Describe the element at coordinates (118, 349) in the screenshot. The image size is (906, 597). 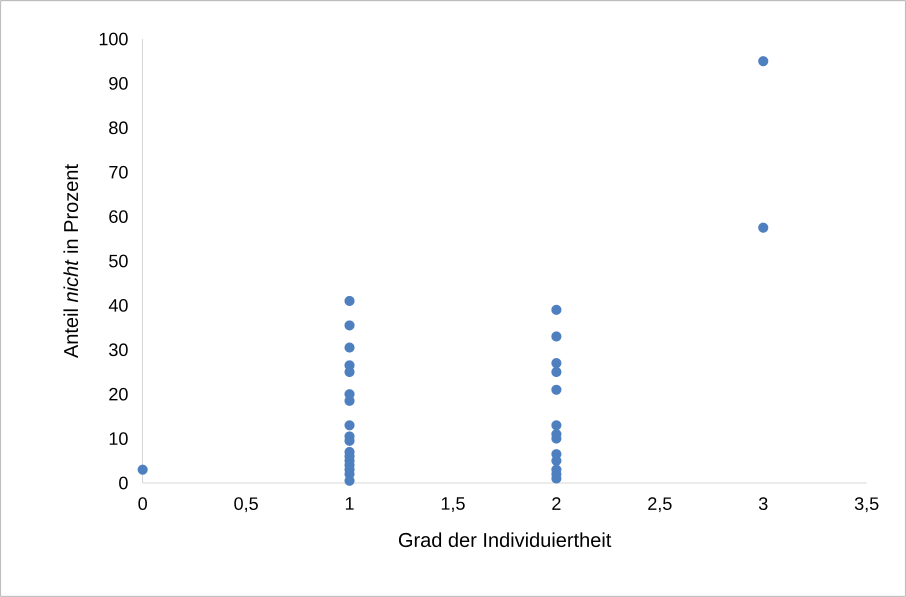
I see `y-tick-label: 30` at that location.